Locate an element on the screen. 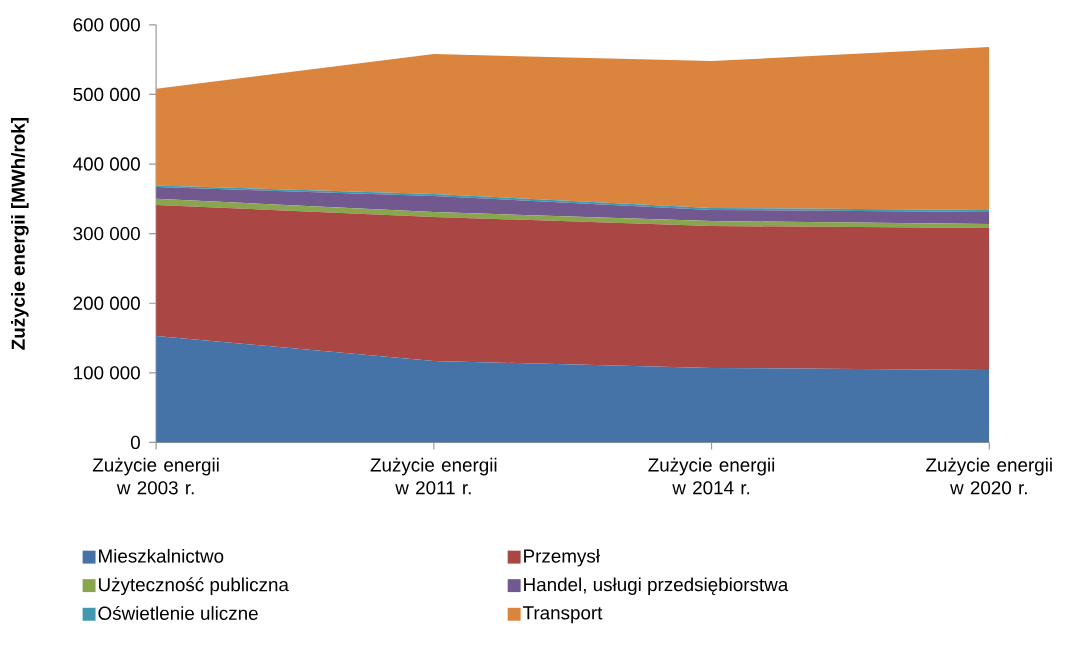 The height and width of the screenshot is (646, 1091). legend-label: Handel, usługi przedsiębiorstwa is located at coordinates (656, 586).